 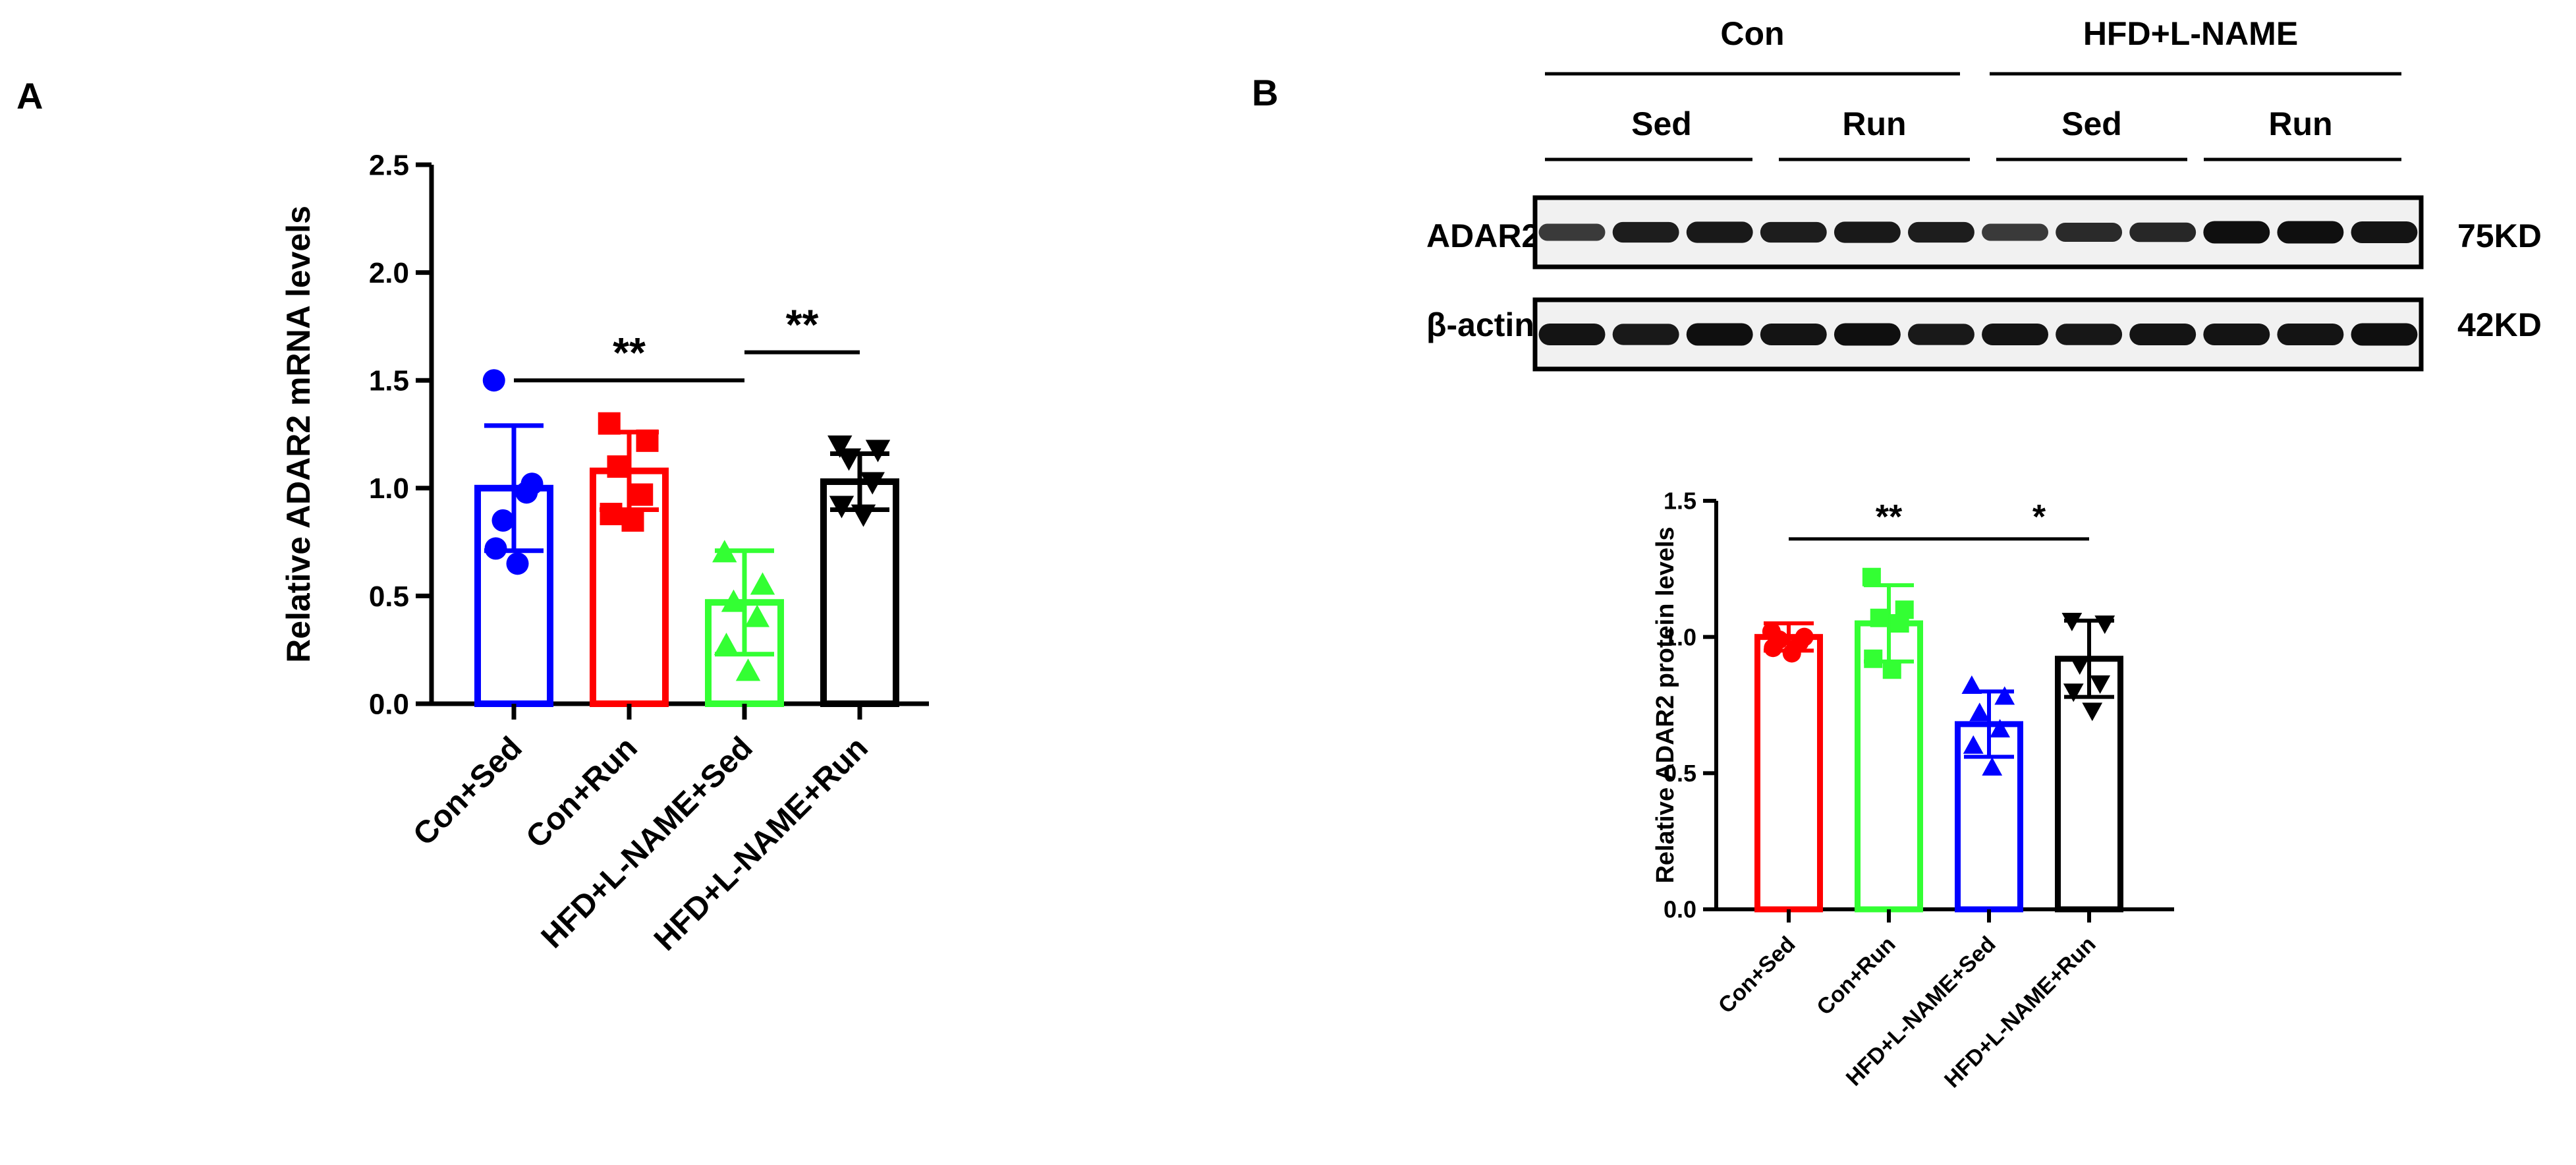 What do you see at coordinates (2499, 324) in the screenshot?
I see `blot-row-weight-actin: 42KD` at bounding box center [2499, 324].